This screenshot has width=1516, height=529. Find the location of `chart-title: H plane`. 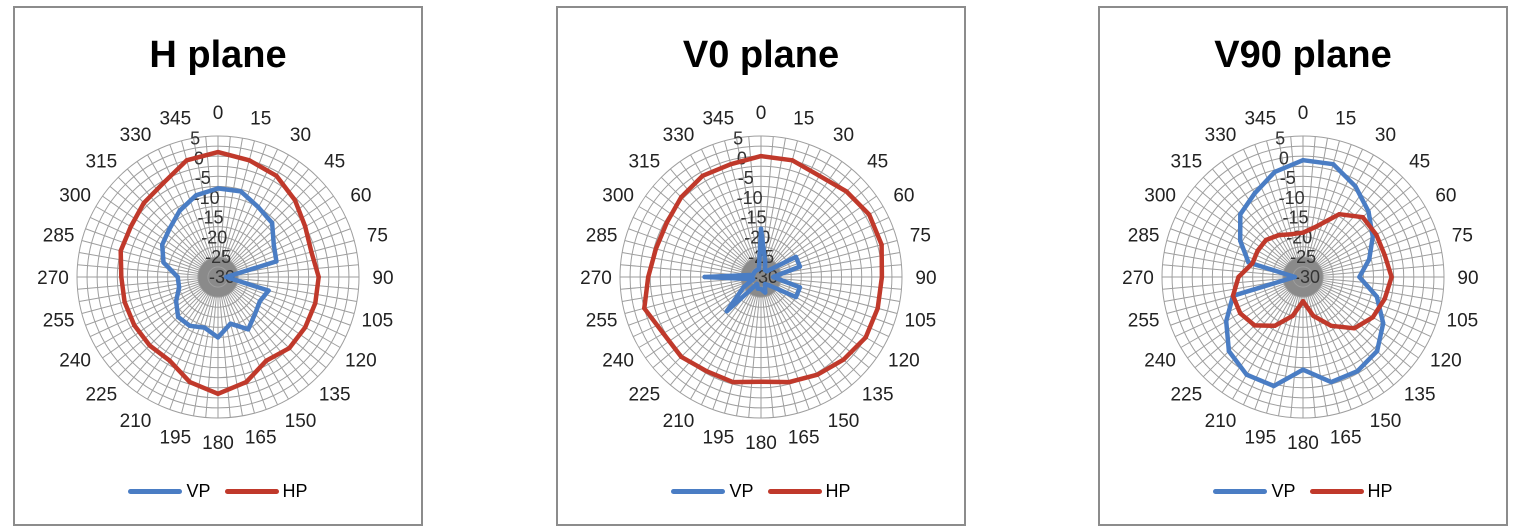

chart-title: H plane is located at coordinates (218, 55).